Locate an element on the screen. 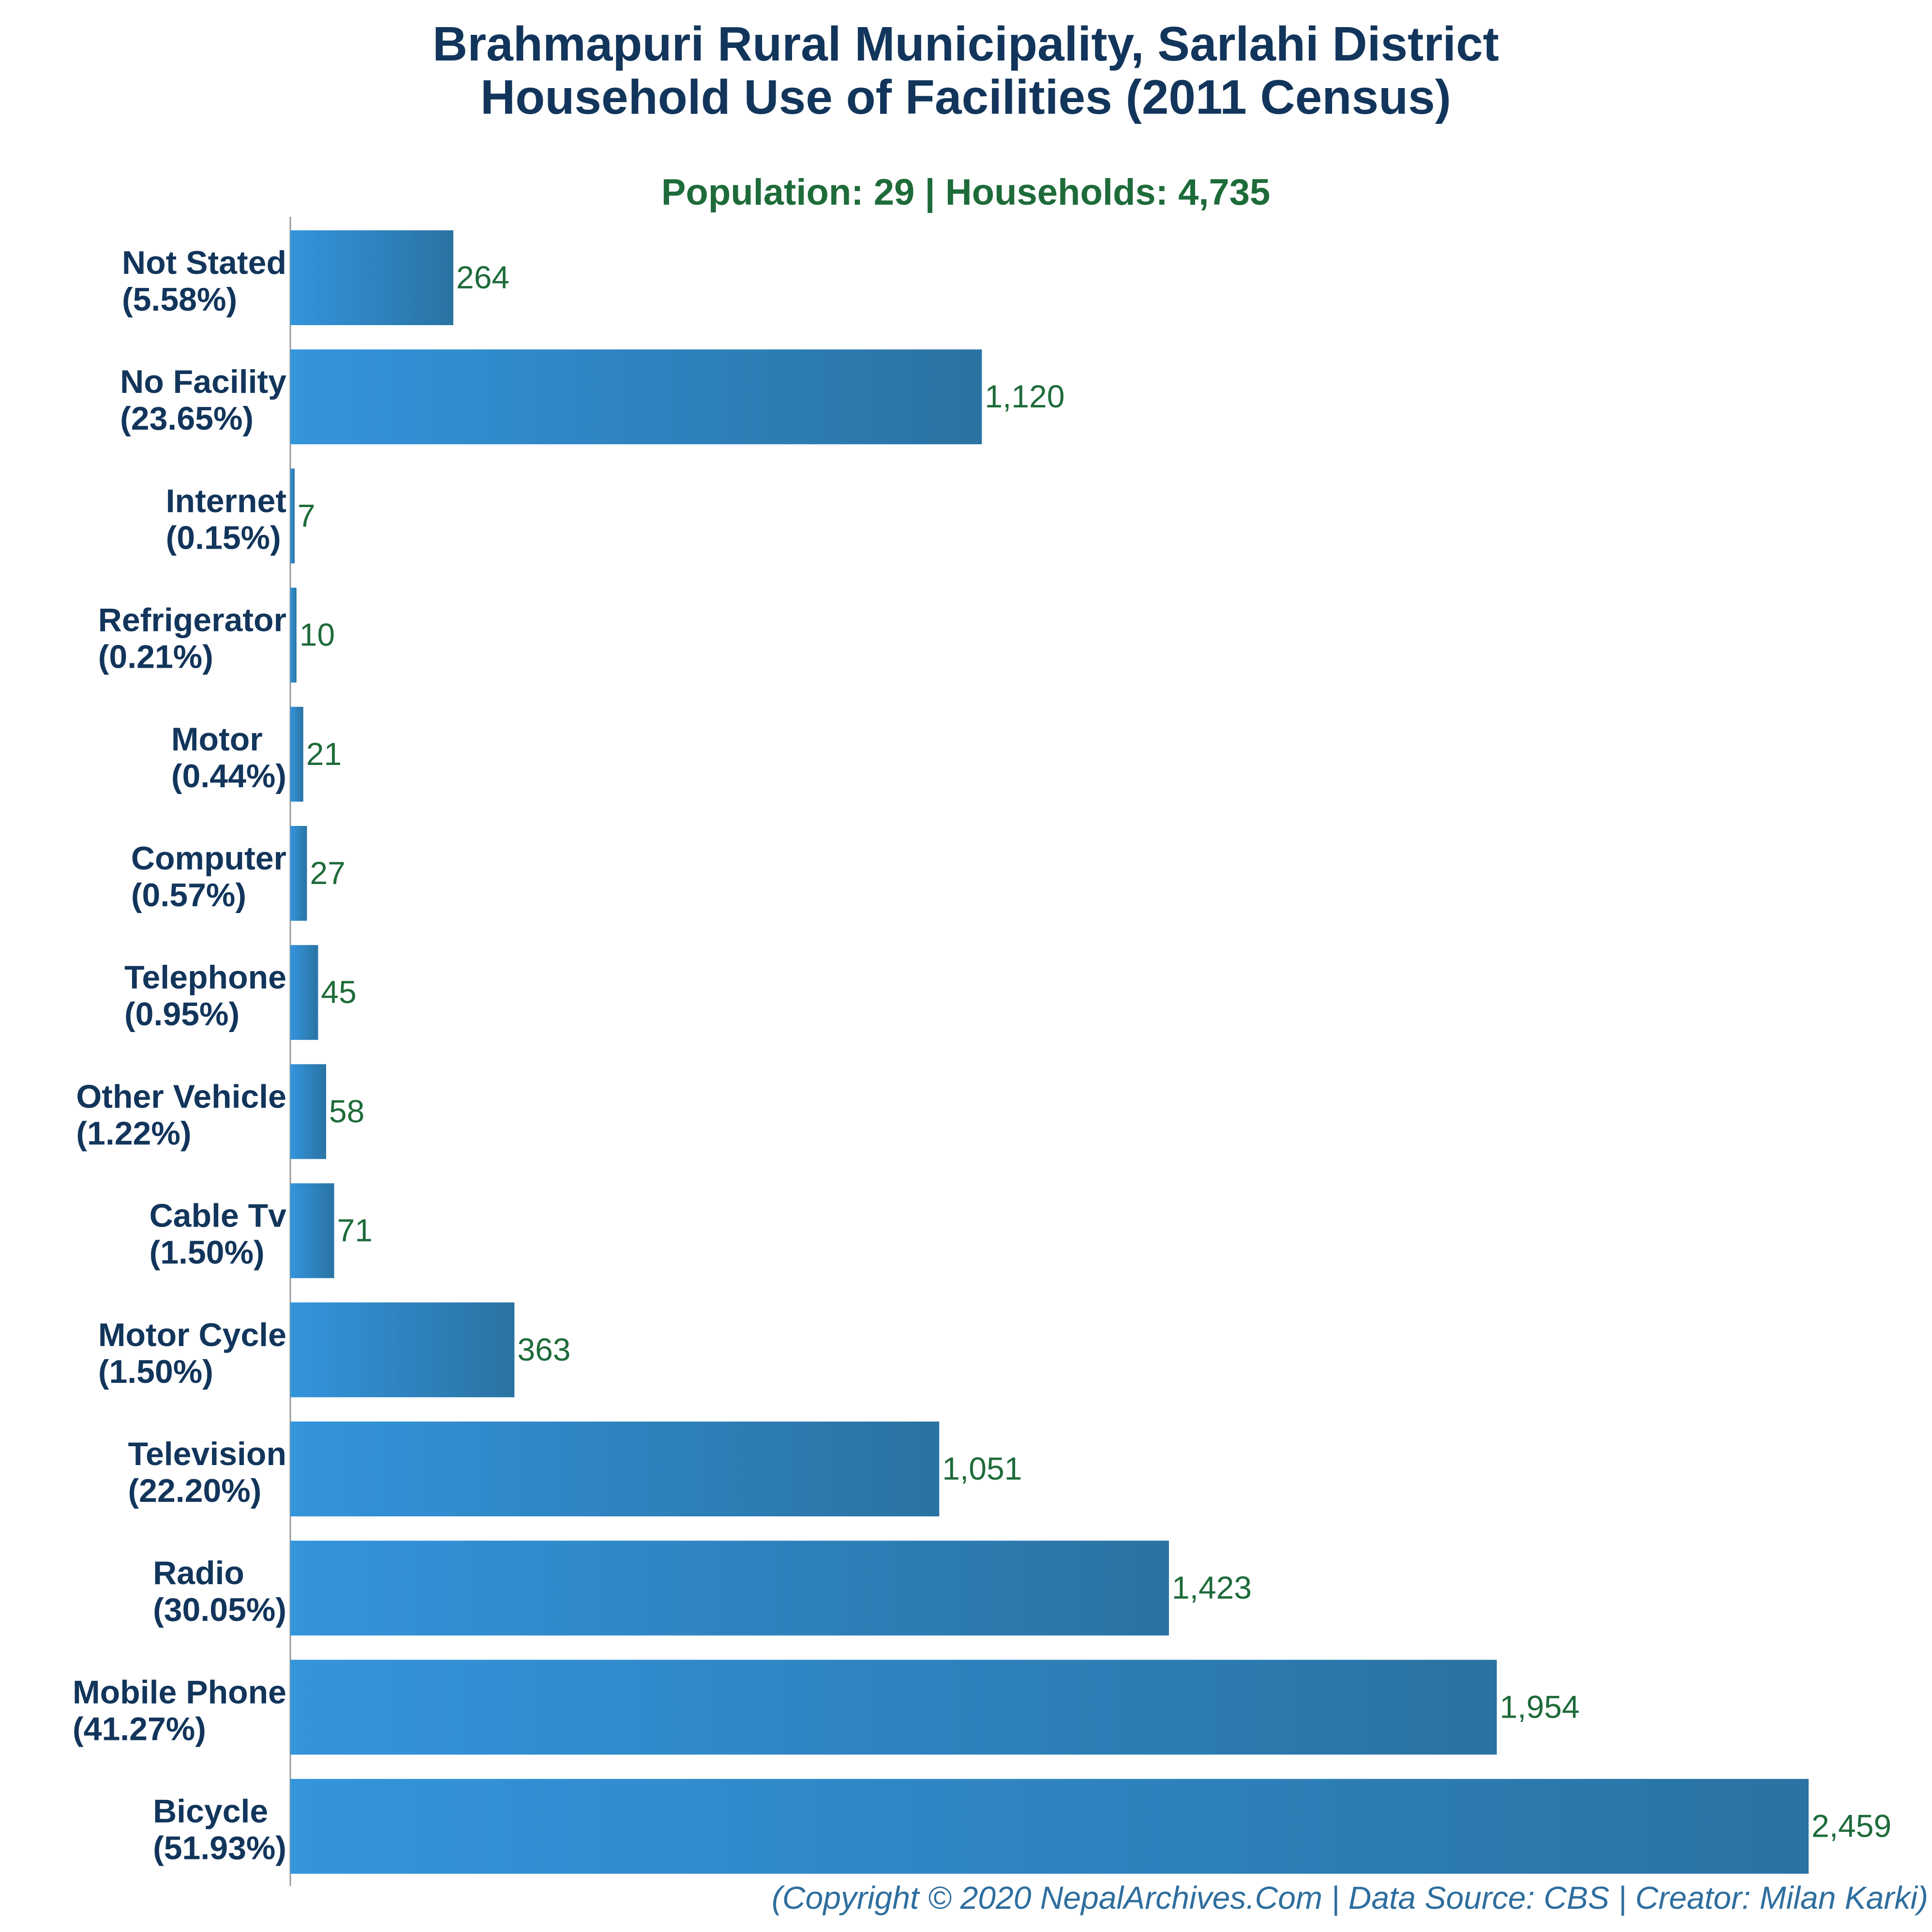  category-percent: (0.95%) is located at coordinates (182, 1014).